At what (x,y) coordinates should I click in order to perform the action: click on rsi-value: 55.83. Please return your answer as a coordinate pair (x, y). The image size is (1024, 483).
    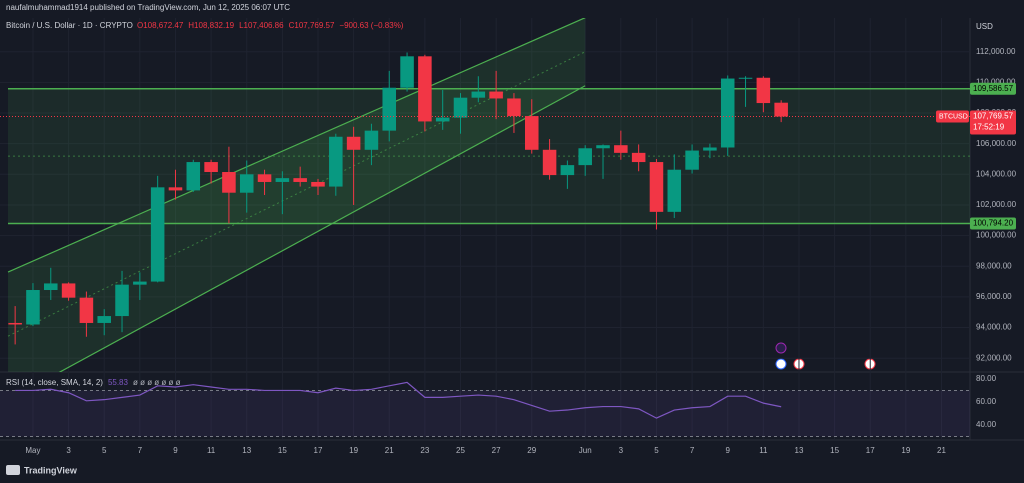
    Looking at the image, I should click on (118, 382).